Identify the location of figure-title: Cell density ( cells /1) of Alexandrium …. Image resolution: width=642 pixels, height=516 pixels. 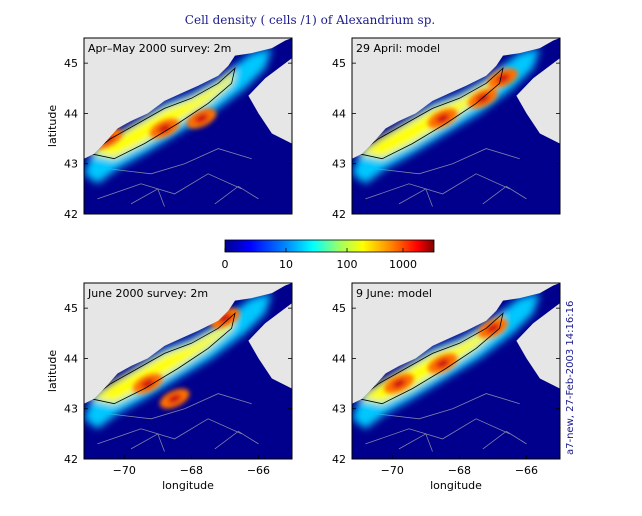
(310, 20).